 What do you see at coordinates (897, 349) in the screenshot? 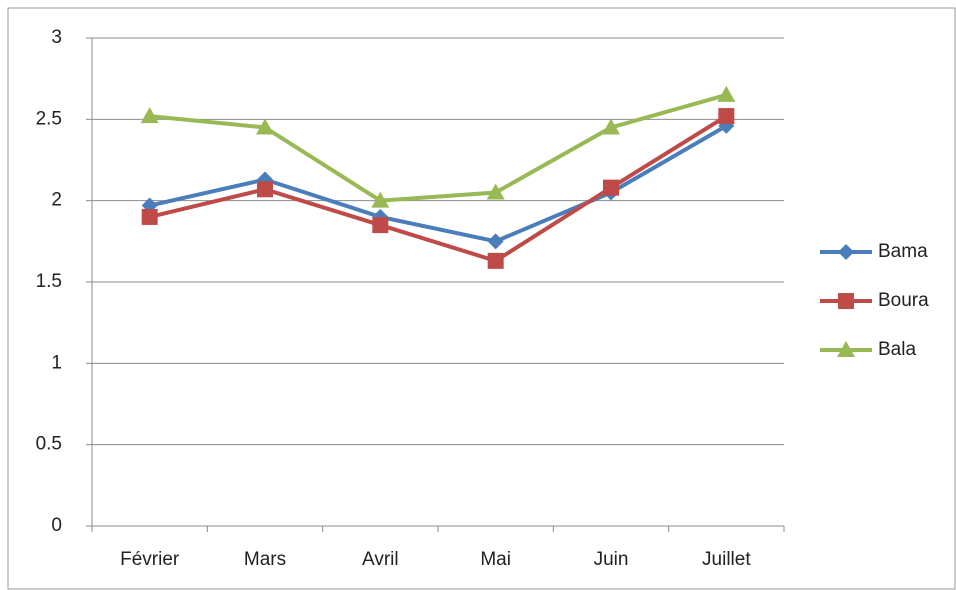
I see `legend-label: Bala` at bounding box center [897, 349].